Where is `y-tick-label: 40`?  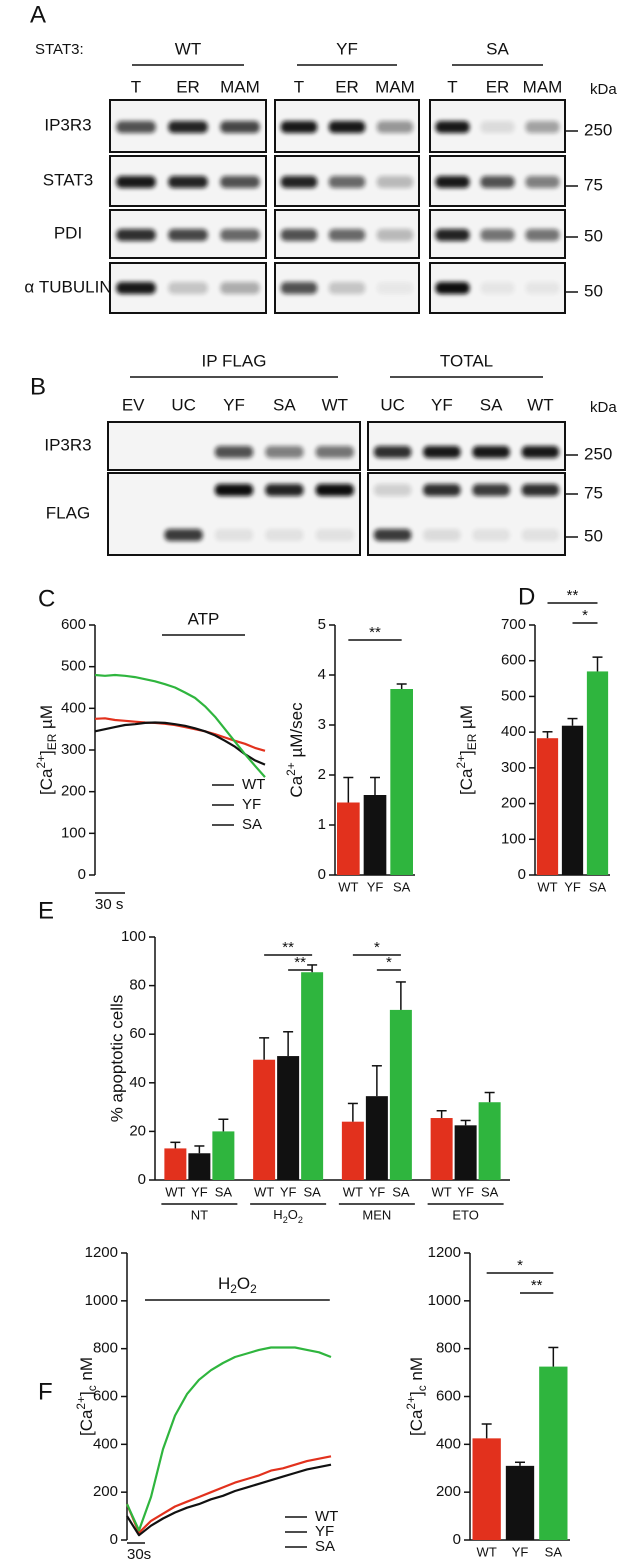
y-tick-label: 40 is located at coordinates (137, 1082).